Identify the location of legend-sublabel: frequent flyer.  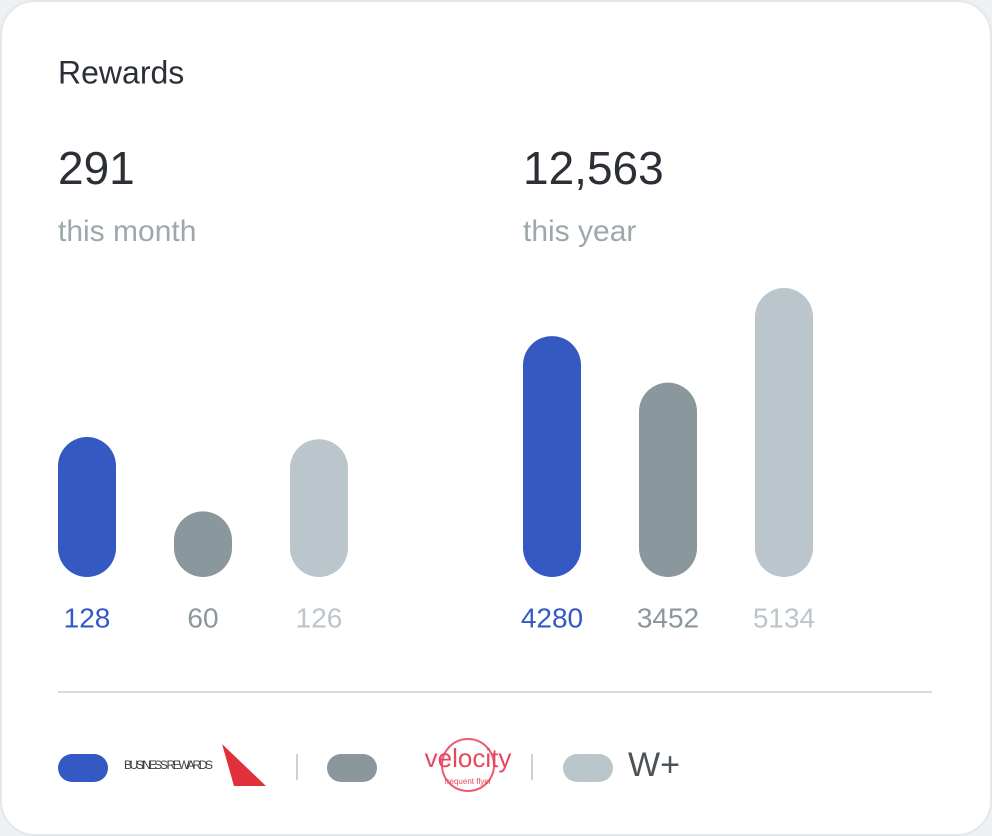
(468, 781).